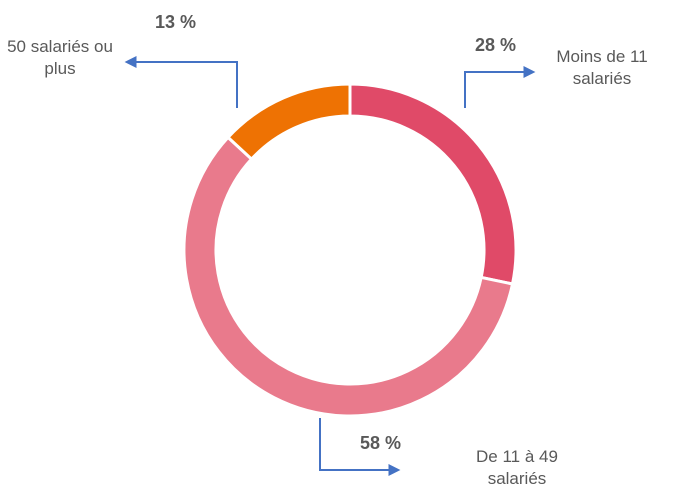 This screenshot has height=494, width=674. Describe the element at coordinates (517, 467) in the screenshot. I see `category-label: De 11 à 49 salariés` at that location.